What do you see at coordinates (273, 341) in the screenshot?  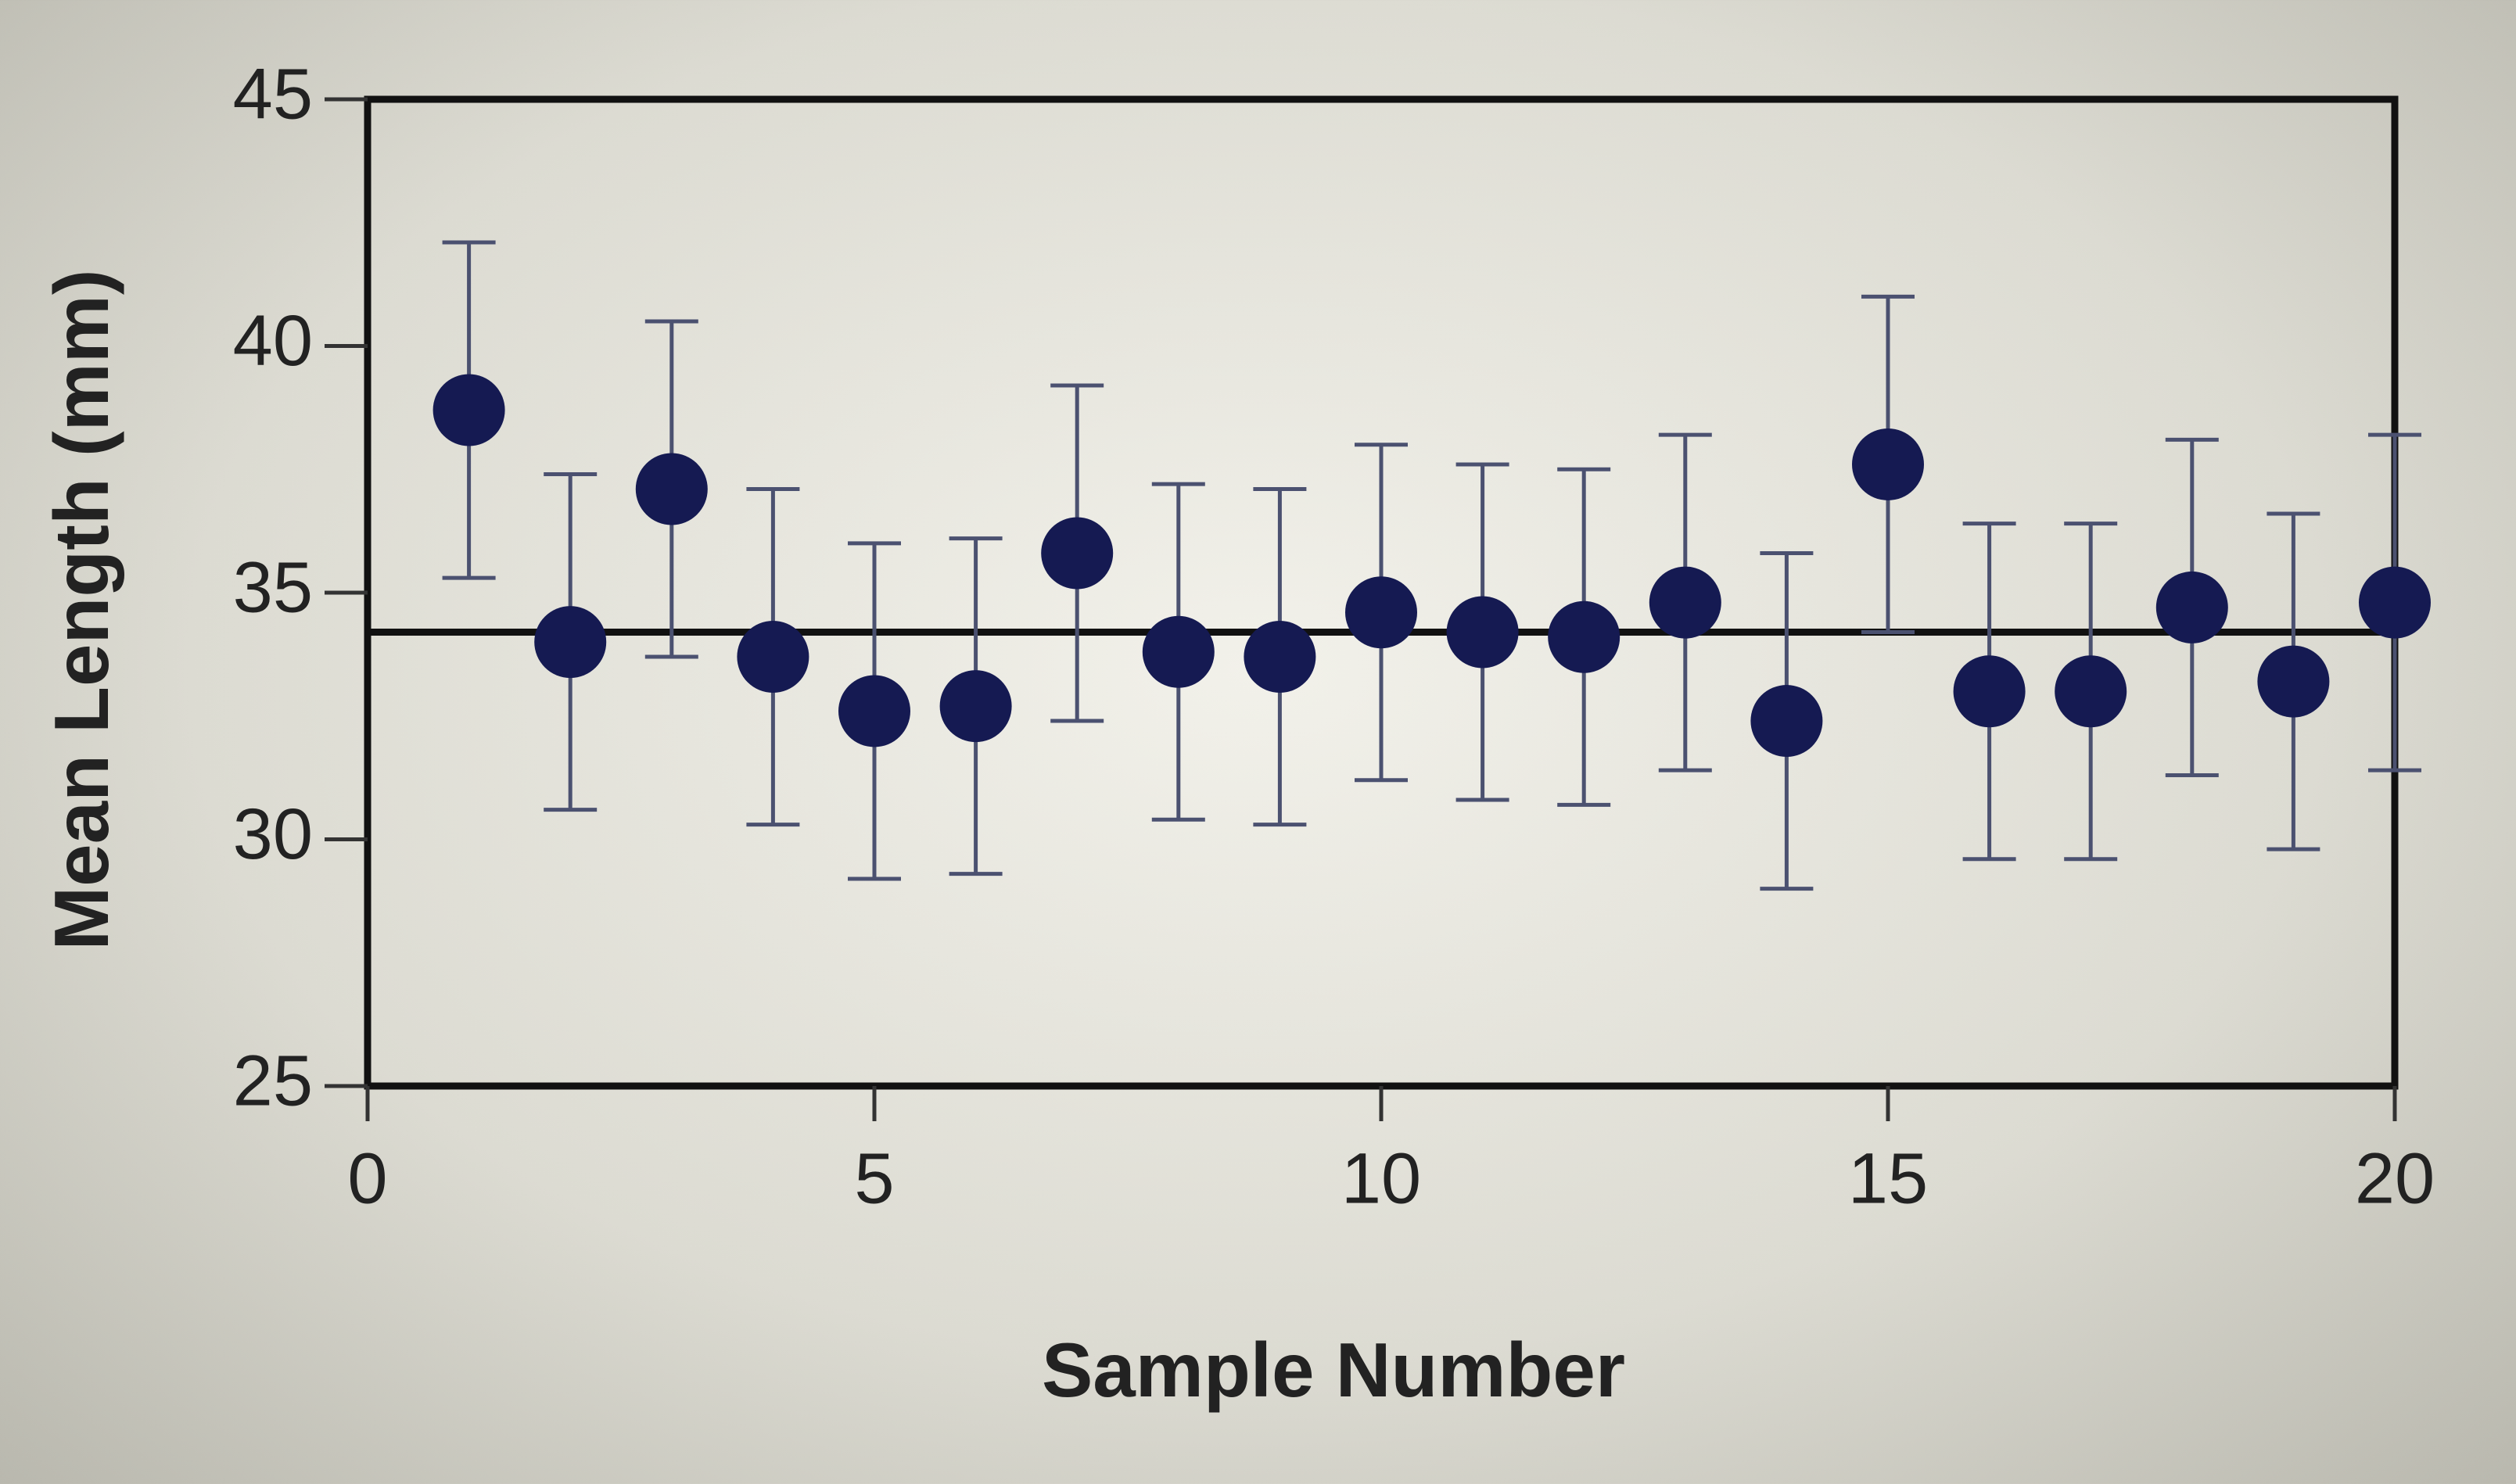 I see `y-tick-label: 40` at bounding box center [273, 341].